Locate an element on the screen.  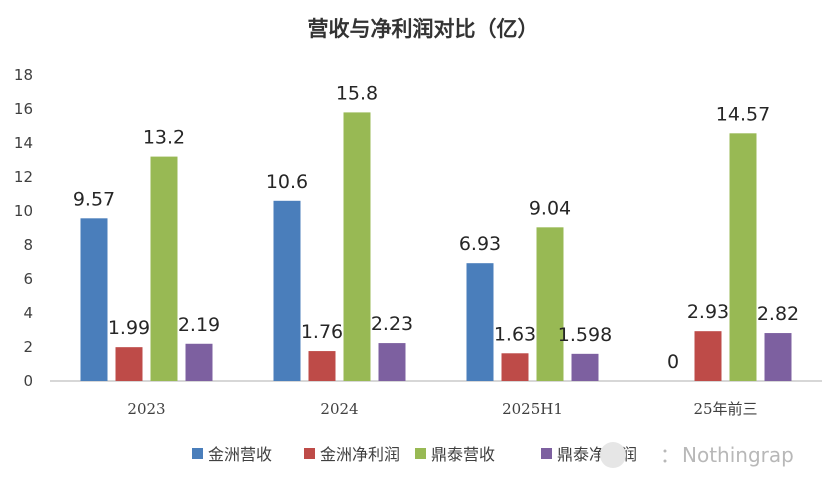
x-axis-ticks: 2023 2024 2025H1 25年前三 is located at coordinates (442, 409).